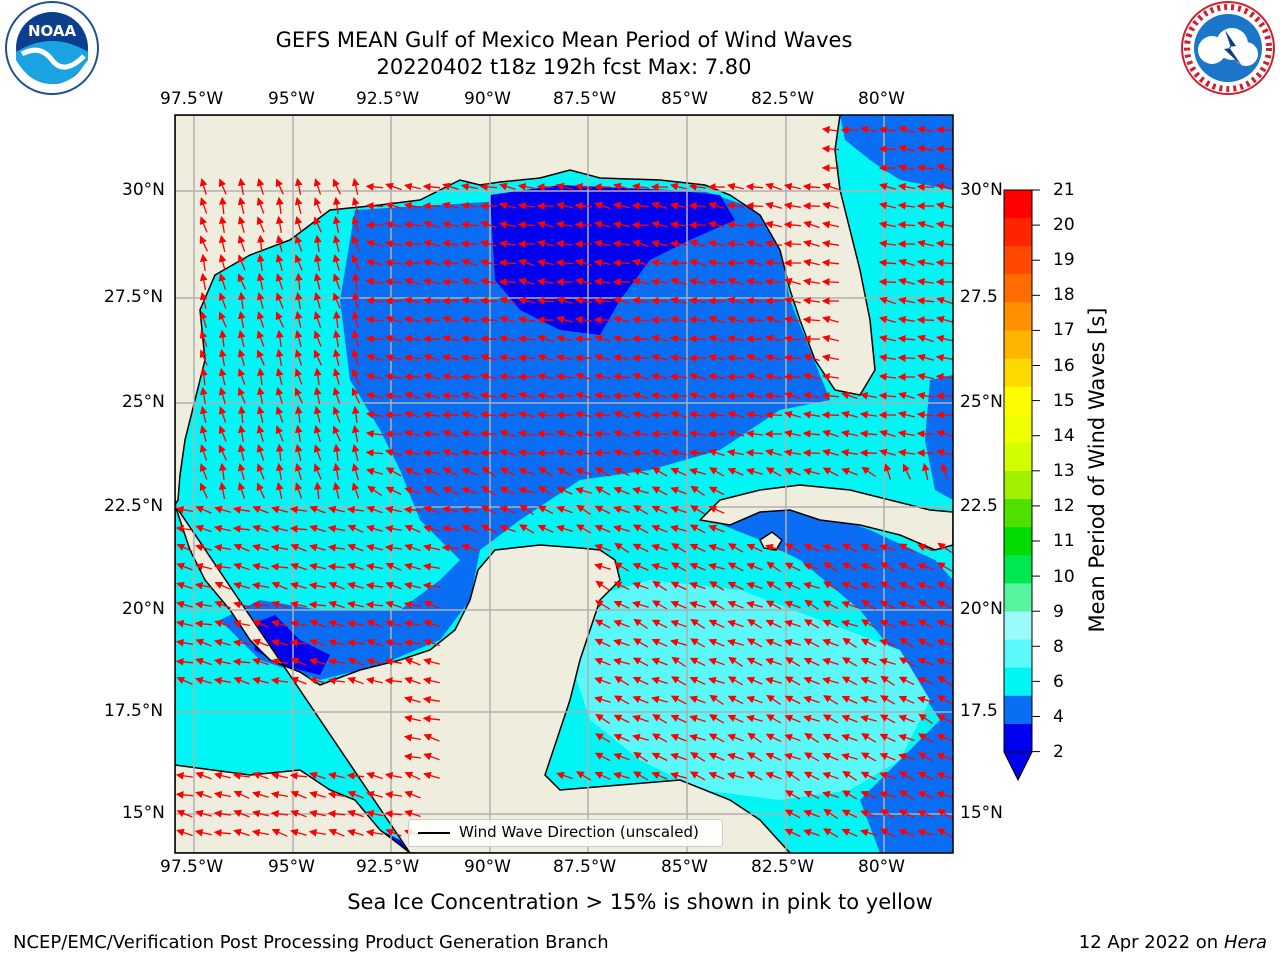  What do you see at coordinates (291, 99) in the screenshot?
I see `lon-label-top: 95°W` at bounding box center [291, 99].